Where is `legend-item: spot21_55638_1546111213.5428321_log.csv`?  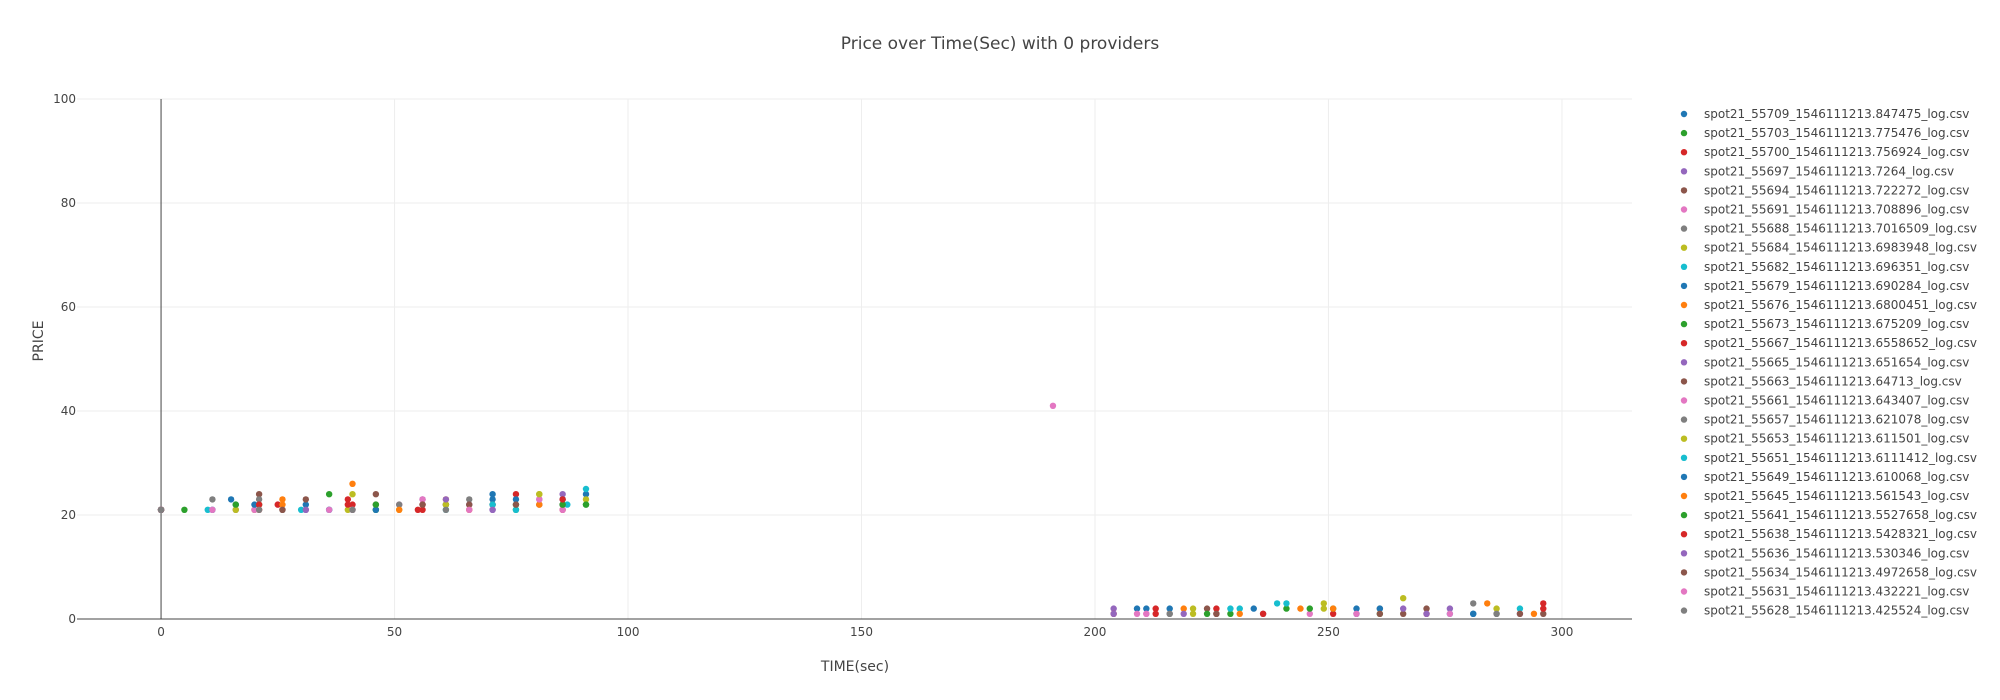 legend-item: spot21_55638_1546111213.5428321_log.csv is located at coordinates (1828, 534).